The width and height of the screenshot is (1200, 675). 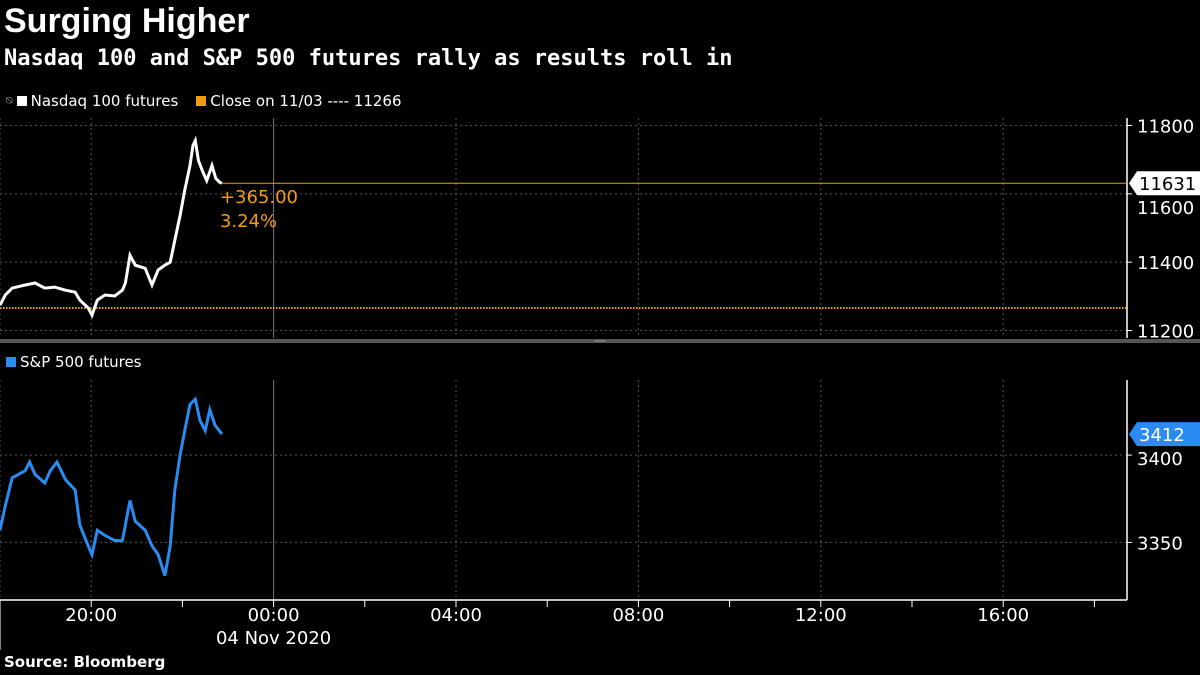 What do you see at coordinates (104, 101) in the screenshot?
I see `legend-nasdaq: Nasdaq 100 futures` at bounding box center [104, 101].